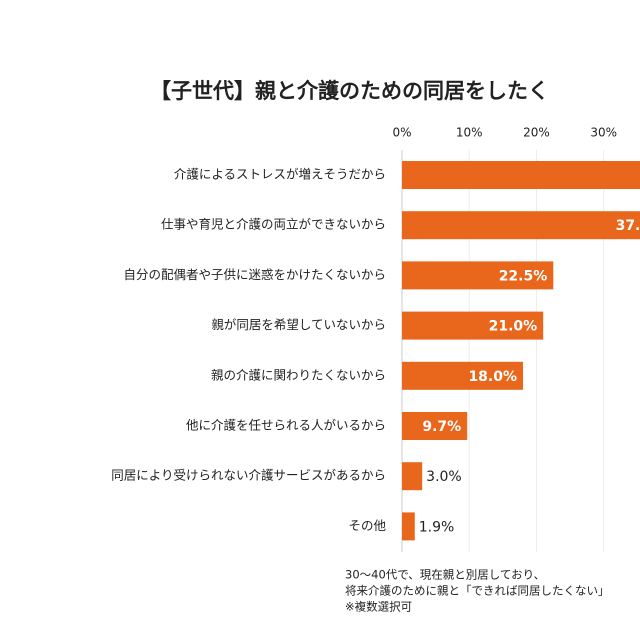 Image resolution: width=640 pixels, height=640 pixels. Describe the element at coordinates (628, 226) in the screenshot. I see `data-label: 37.8` at that location.